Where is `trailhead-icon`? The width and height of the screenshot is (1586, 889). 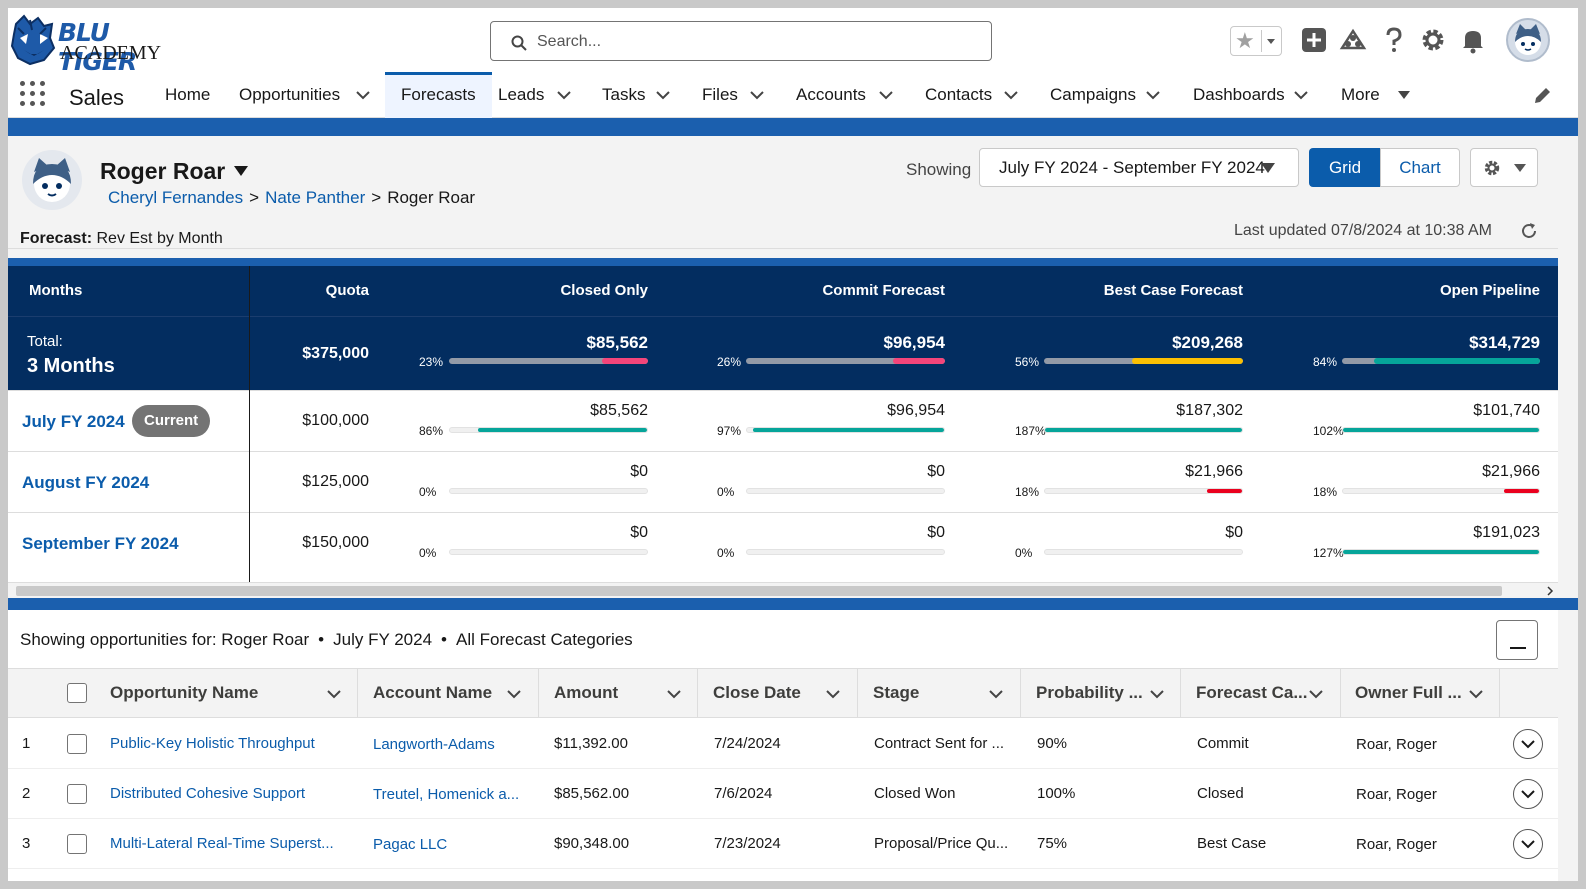 trailhead-icon is located at coordinates (1353, 40).